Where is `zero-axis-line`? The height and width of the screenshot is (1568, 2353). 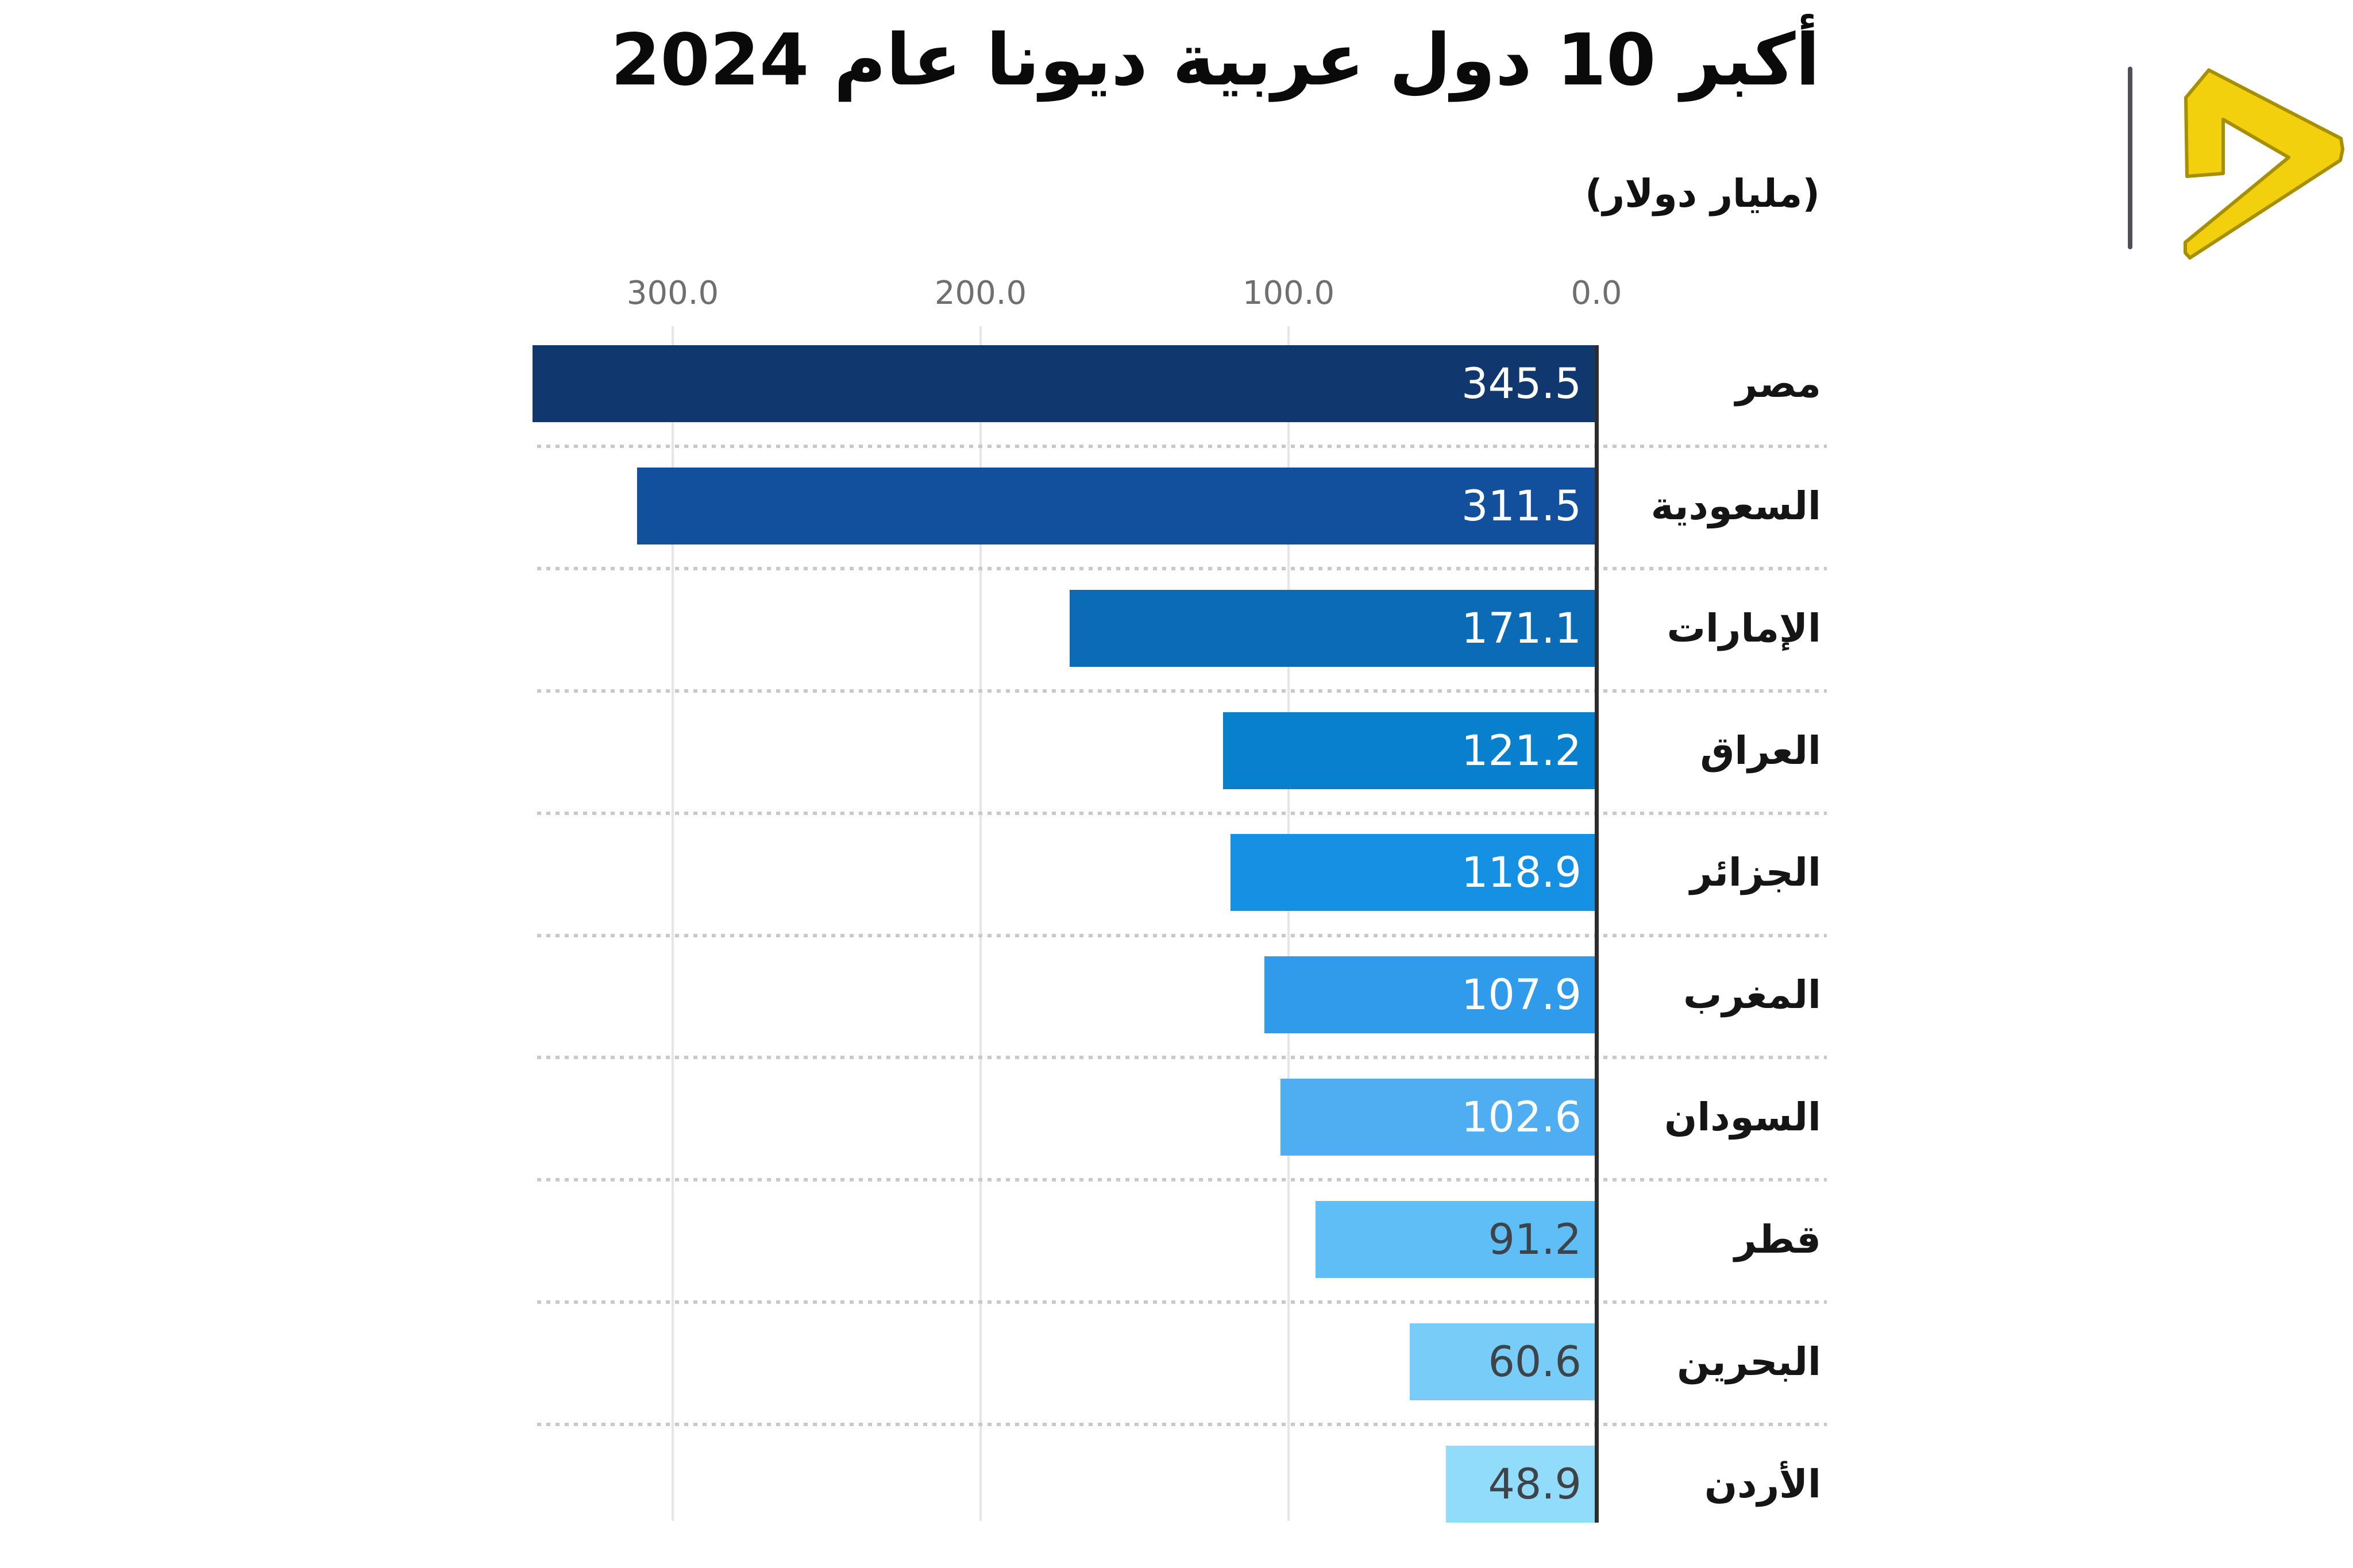
zero-axis-line is located at coordinates (1597, 934).